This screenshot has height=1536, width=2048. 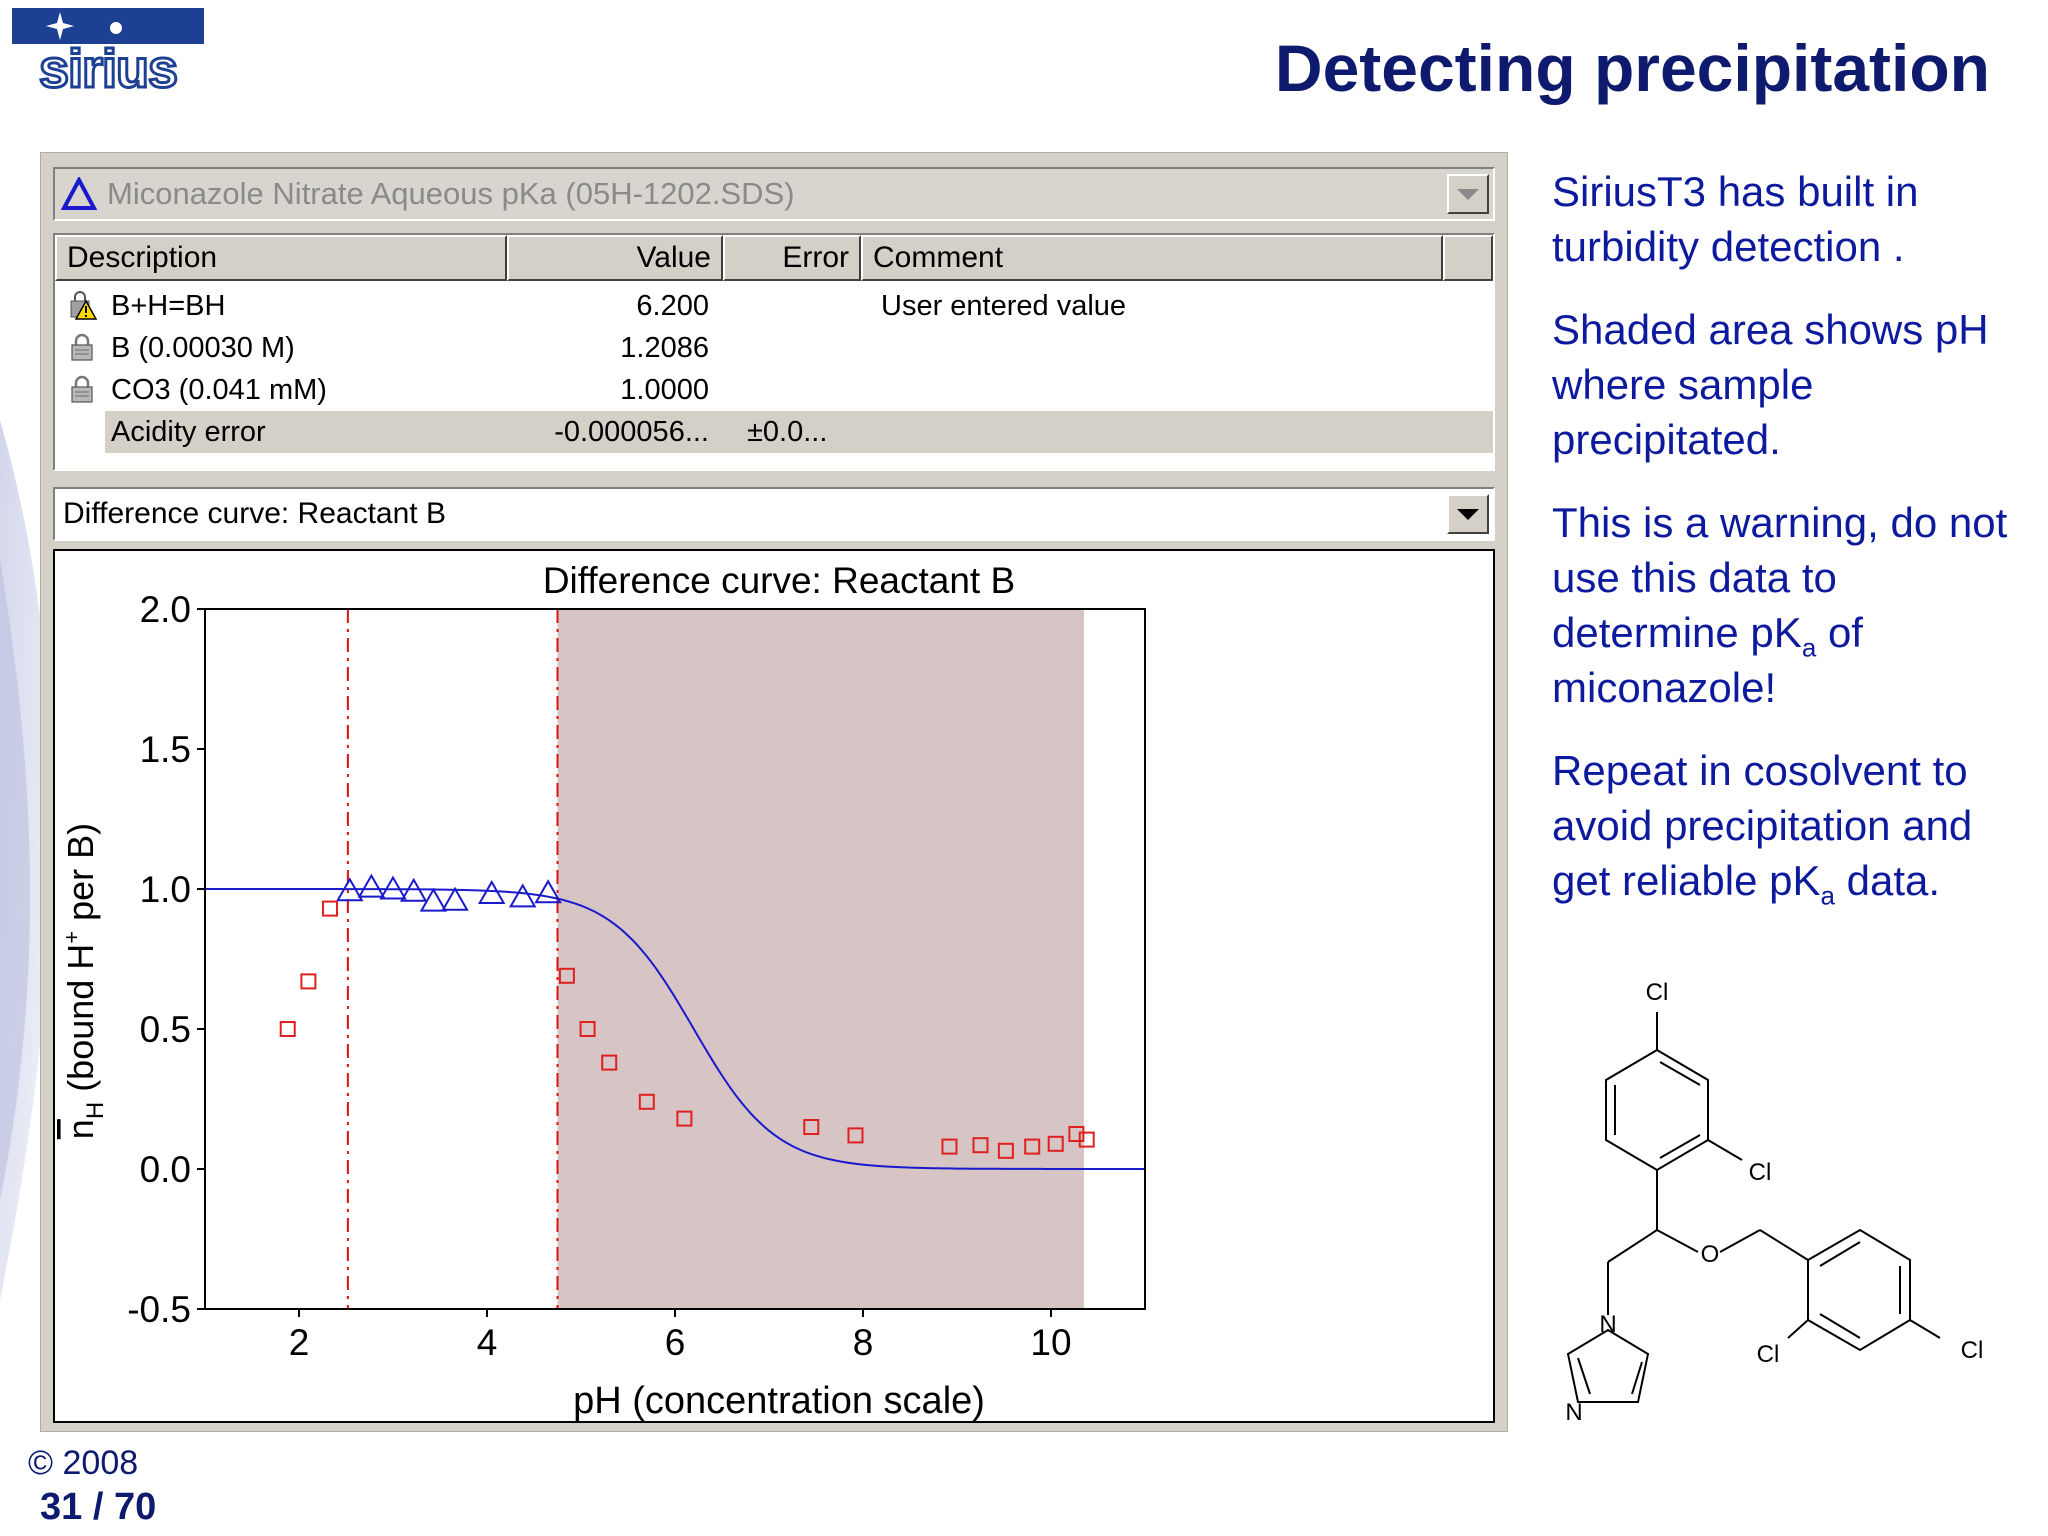 What do you see at coordinates (1809, 647) in the screenshot?
I see `side-p3-sub: a` at bounding box center [1809, 647].